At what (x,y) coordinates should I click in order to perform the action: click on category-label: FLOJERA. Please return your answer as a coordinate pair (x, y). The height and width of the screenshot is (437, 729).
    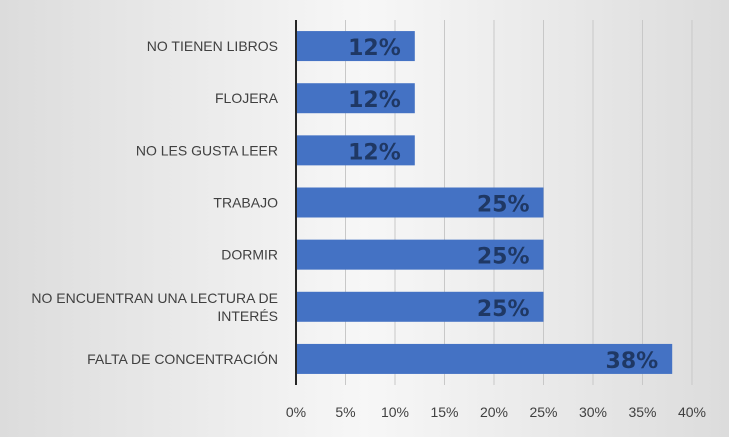
    Looking at the image, I should click on (247, 98).